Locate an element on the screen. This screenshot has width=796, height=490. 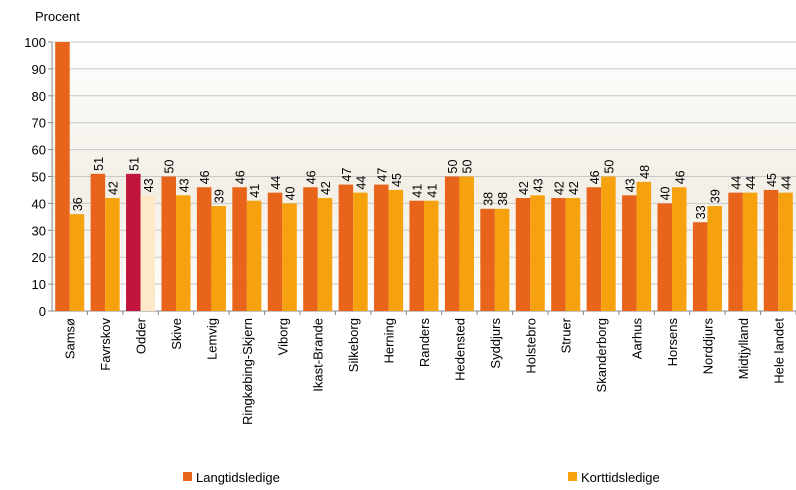
x-tick-label: Viborg is located at coordinates (282, 336).